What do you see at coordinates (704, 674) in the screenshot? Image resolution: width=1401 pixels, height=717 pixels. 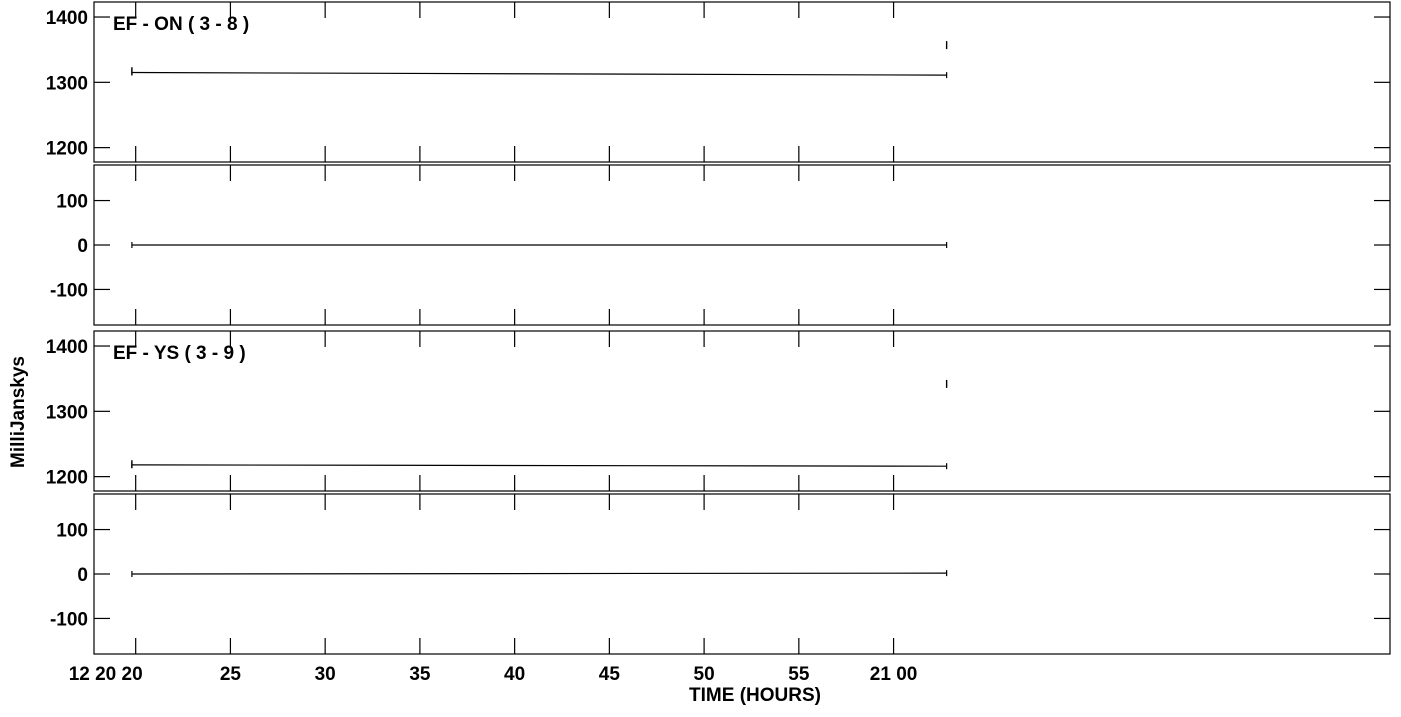 I see `x-tick-label: 50` at bounding box center [704, 674].